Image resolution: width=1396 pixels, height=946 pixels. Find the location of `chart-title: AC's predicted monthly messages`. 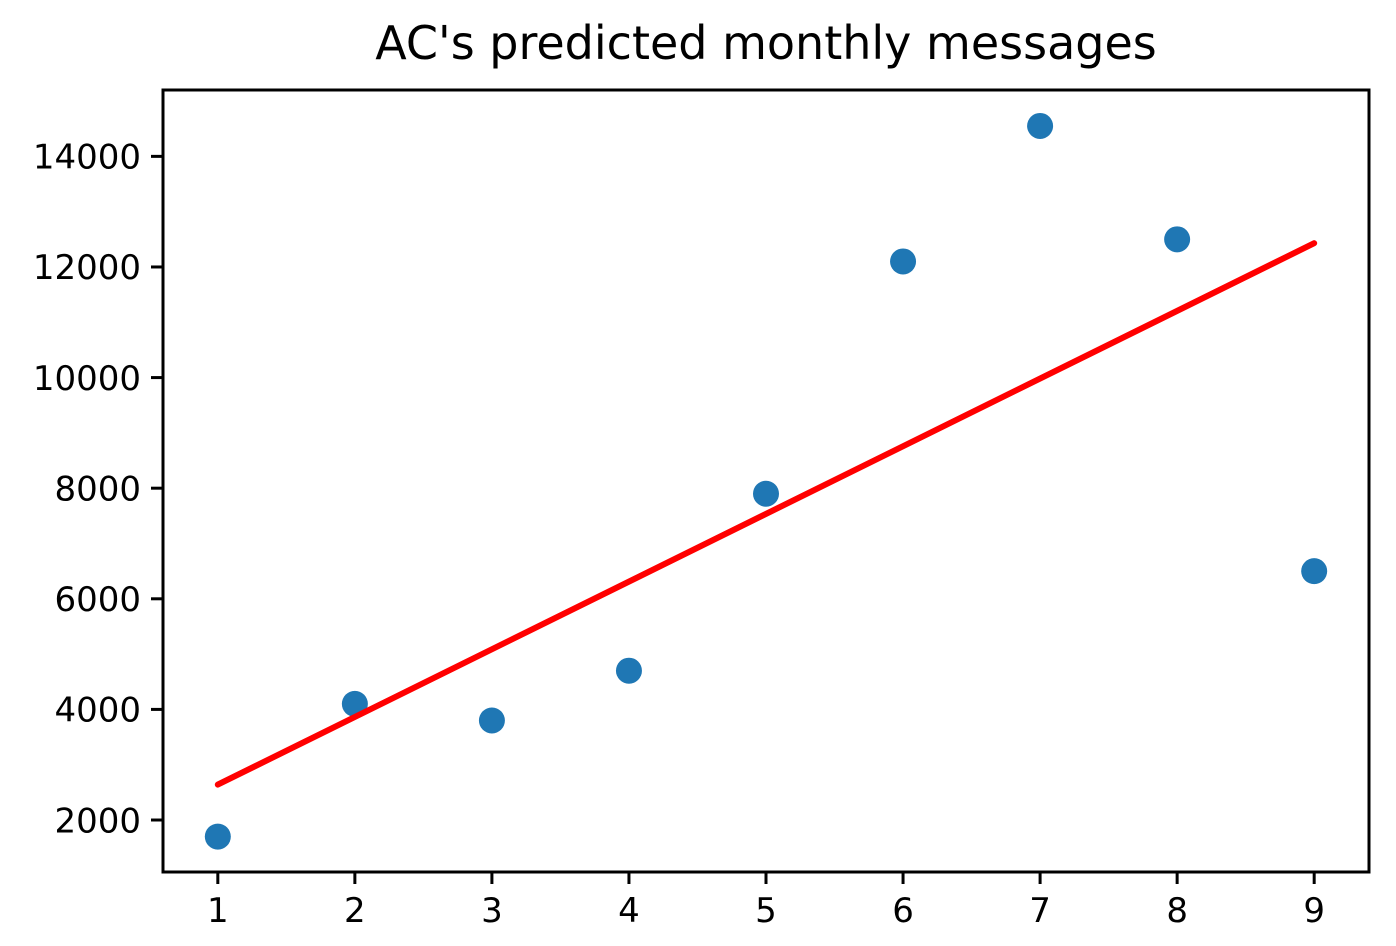

chart-title: AC's predicted monthly messages is located at coordinates (766, 43).